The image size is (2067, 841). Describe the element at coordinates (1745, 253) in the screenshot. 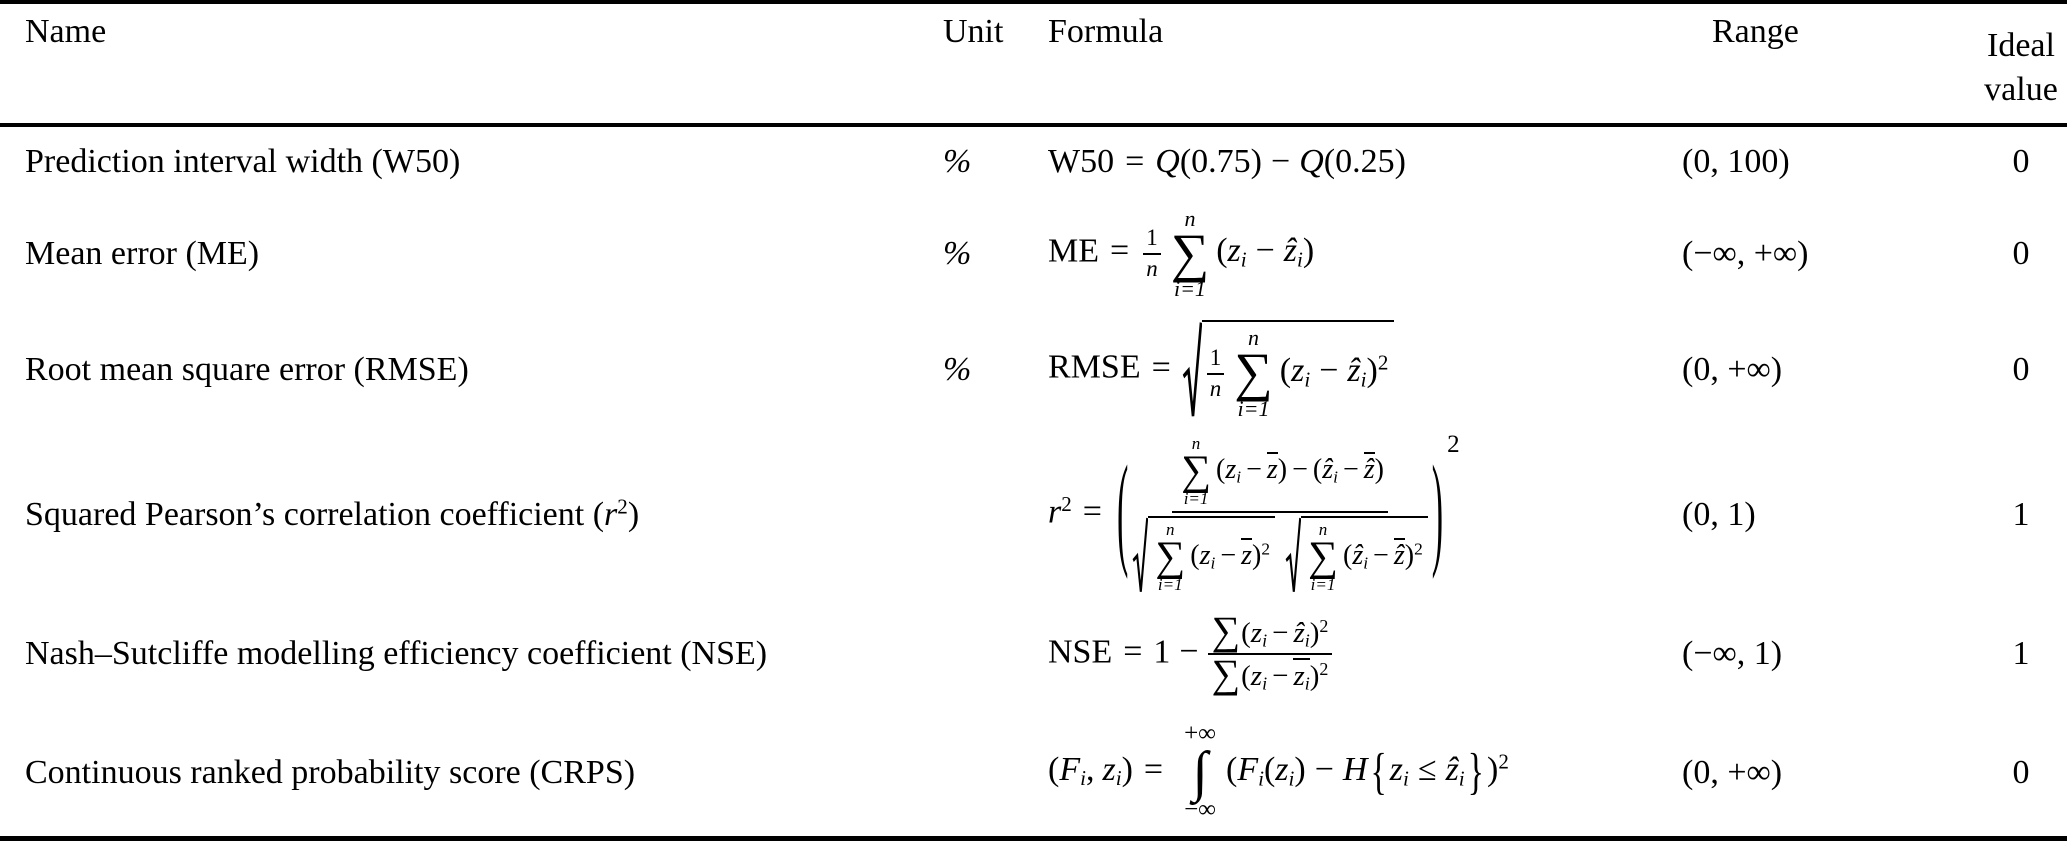

I see `metric-range: (−∞, +∞)` at that location.